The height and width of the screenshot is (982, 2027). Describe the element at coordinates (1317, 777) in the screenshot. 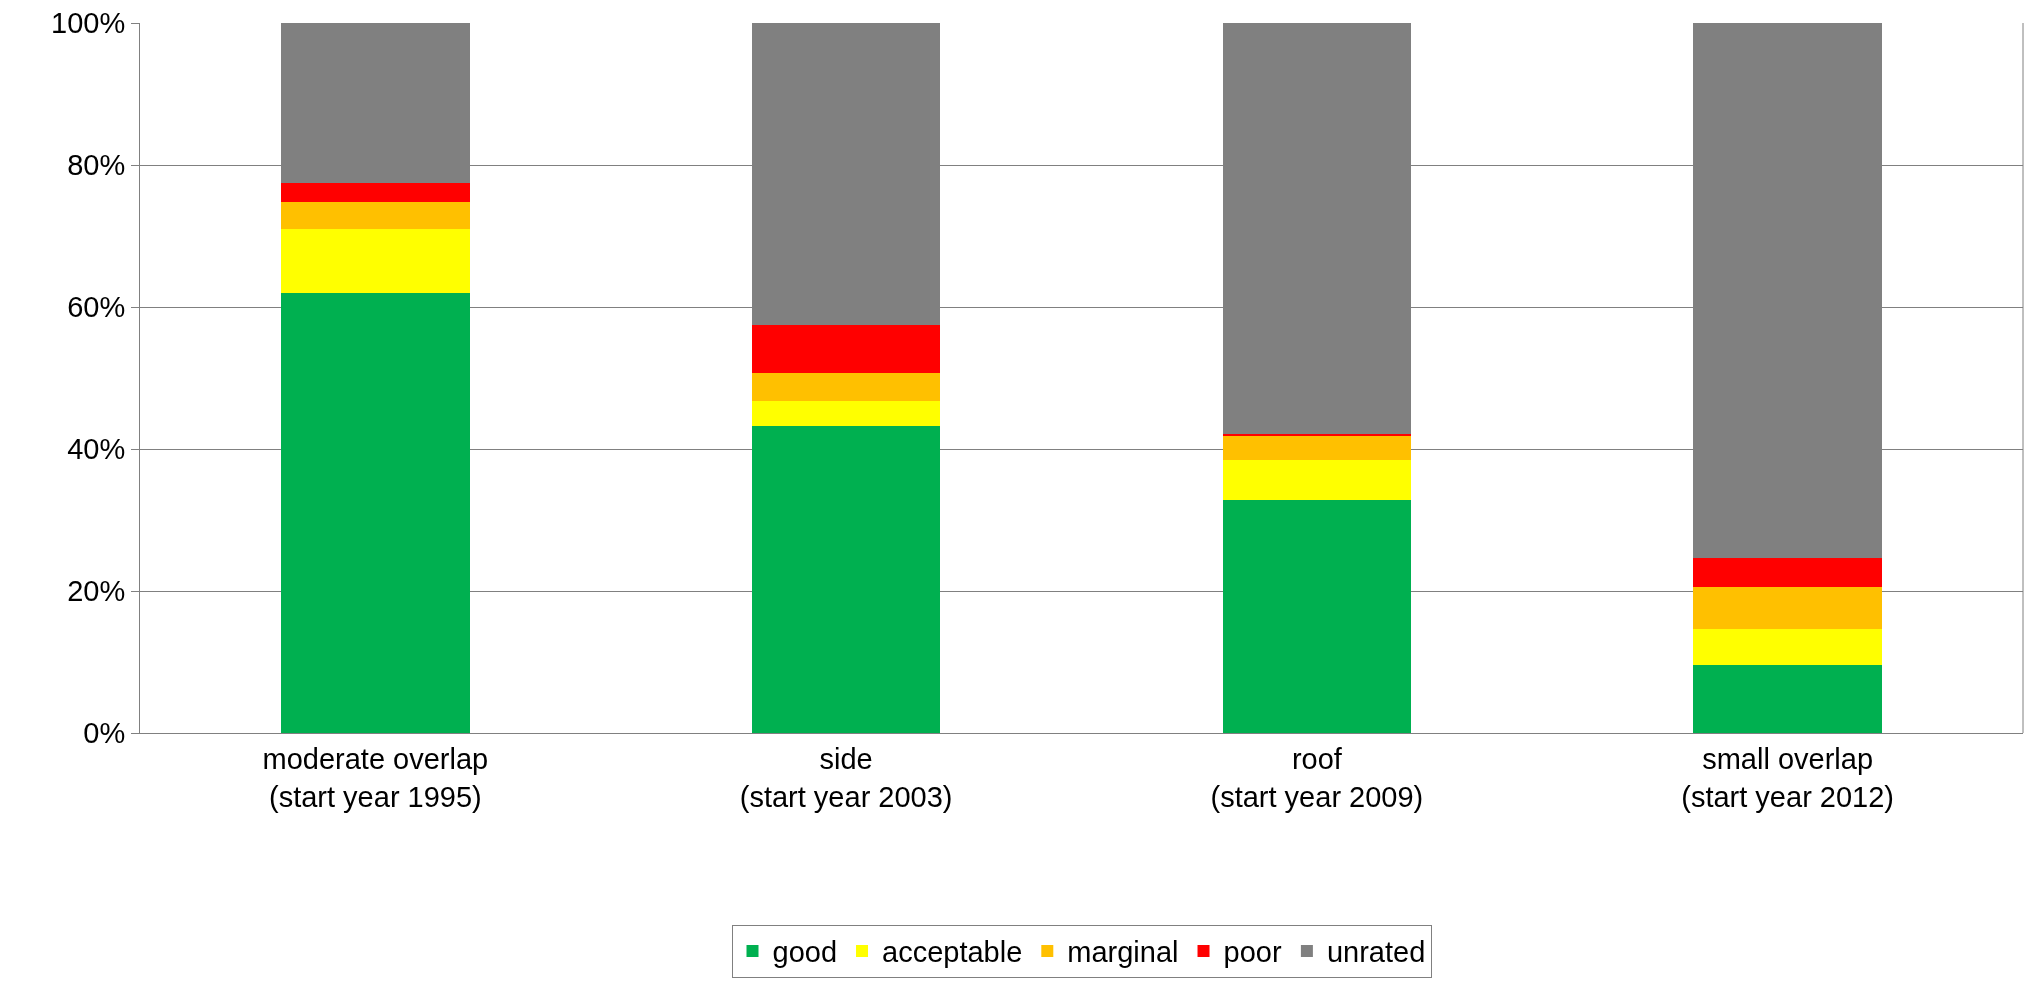

I see `x-tick-label: roof (start year 2009)` at that location.